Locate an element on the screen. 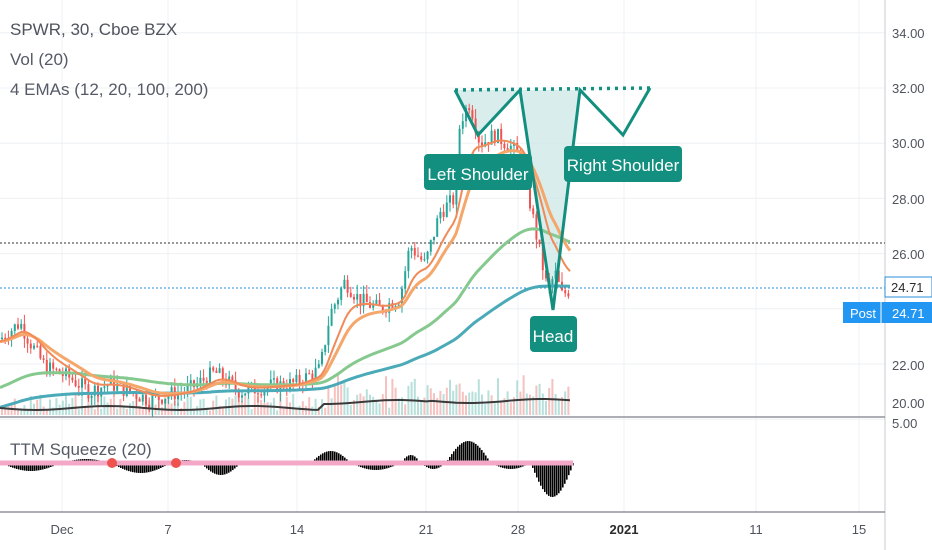  time-tick: 21 is located at coordinates (426, 529).